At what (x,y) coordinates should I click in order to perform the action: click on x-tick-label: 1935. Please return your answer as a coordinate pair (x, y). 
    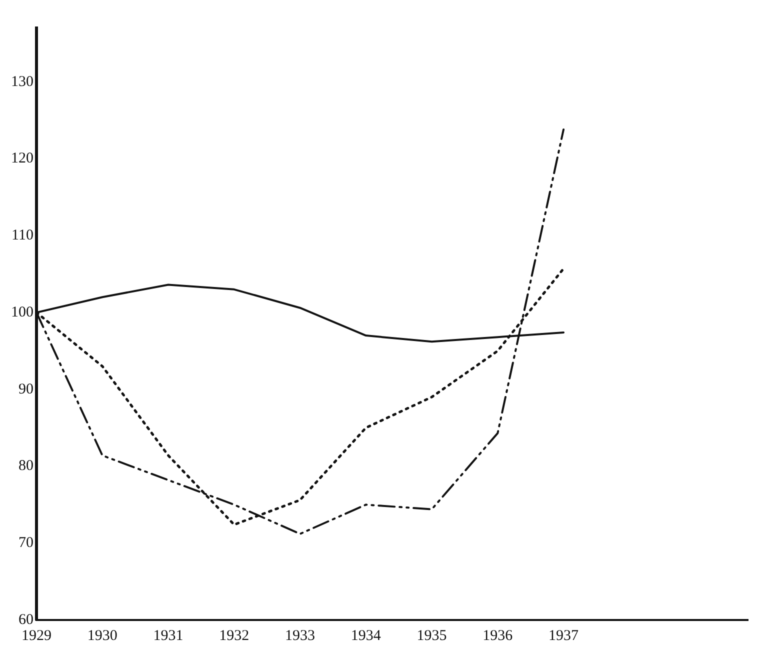
    Looking at the image, I should click on (431, 636).